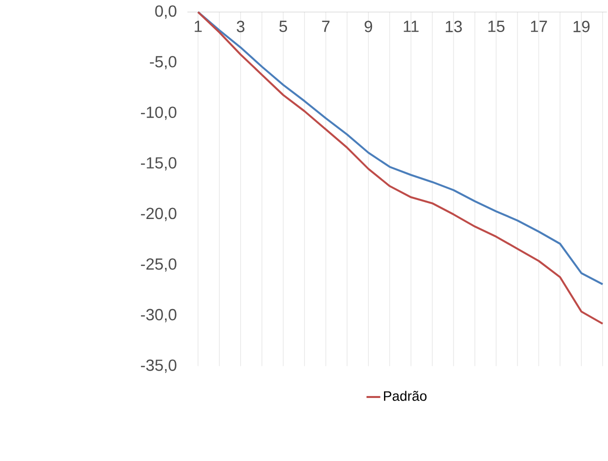  What do you see at coordinates (405, 395) in the screenshot?
I see `legend-label: Padrão` at bounding box center [405, 395].